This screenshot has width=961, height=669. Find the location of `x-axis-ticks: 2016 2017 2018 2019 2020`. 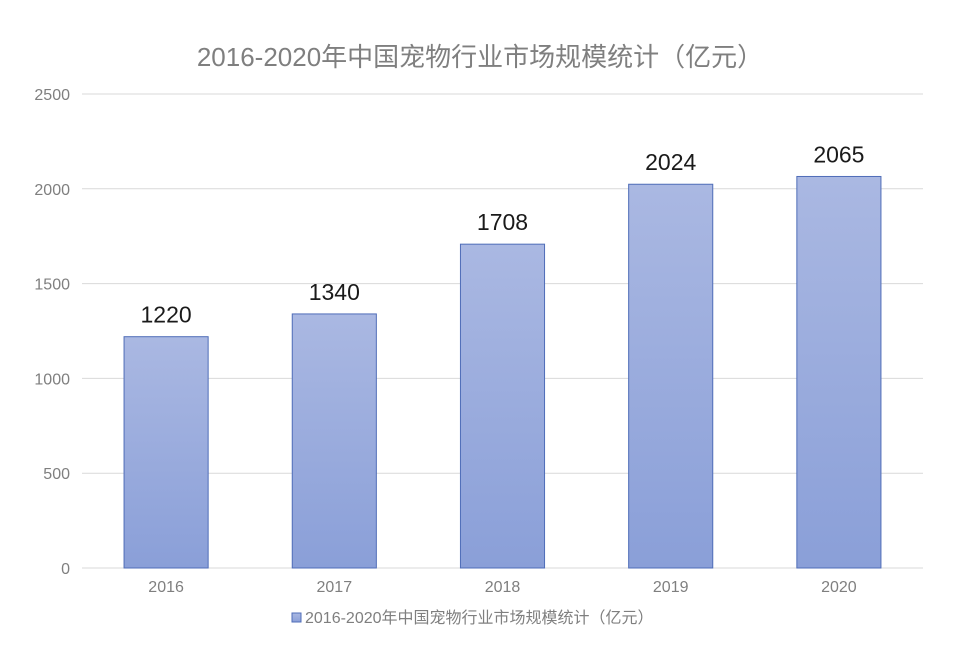

x-axis-ticks: 2016 2017 2018 2019 2020 is located at coordinates (502, 587).